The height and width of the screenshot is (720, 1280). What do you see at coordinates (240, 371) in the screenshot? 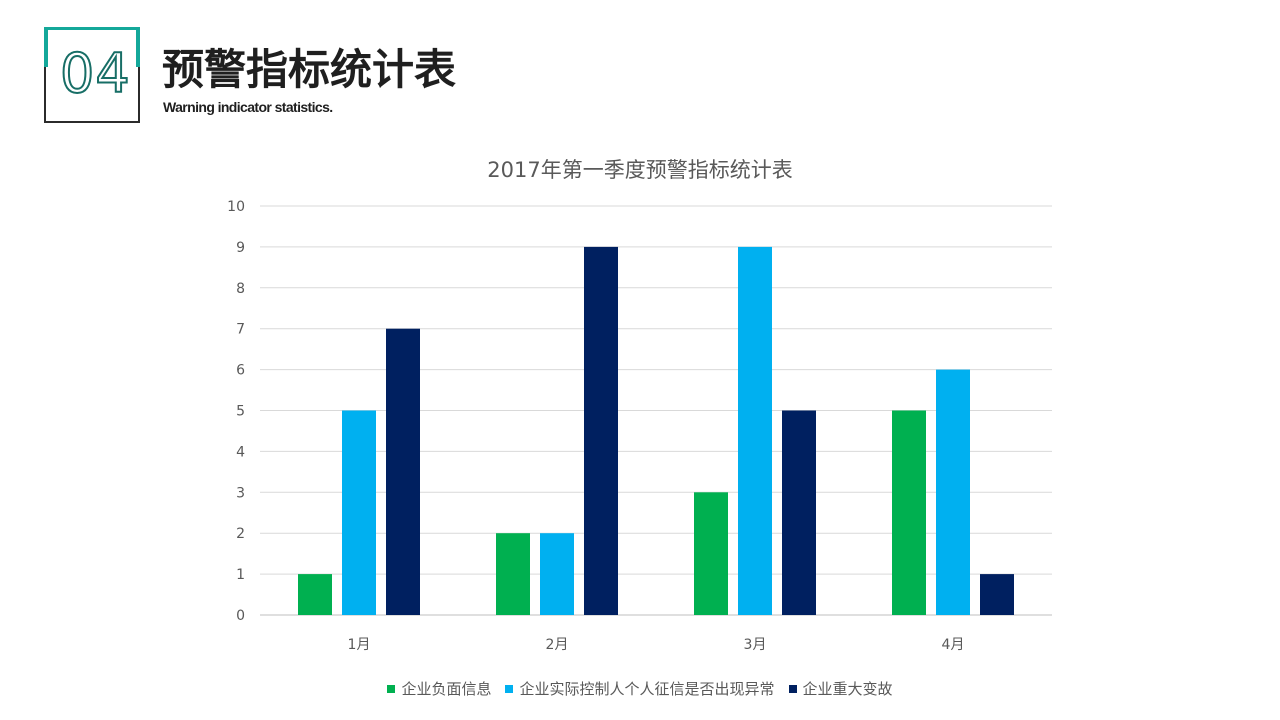
I see `y-tick-label: 6` at bounding box center [240, 371].